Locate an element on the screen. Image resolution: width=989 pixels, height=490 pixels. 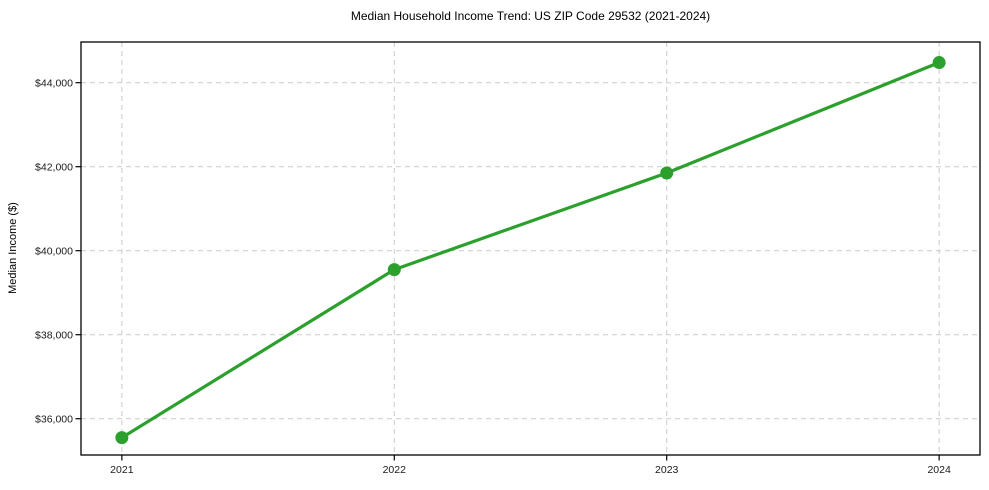
x-tick-label: 2022 is located at coordinates (395, 470).